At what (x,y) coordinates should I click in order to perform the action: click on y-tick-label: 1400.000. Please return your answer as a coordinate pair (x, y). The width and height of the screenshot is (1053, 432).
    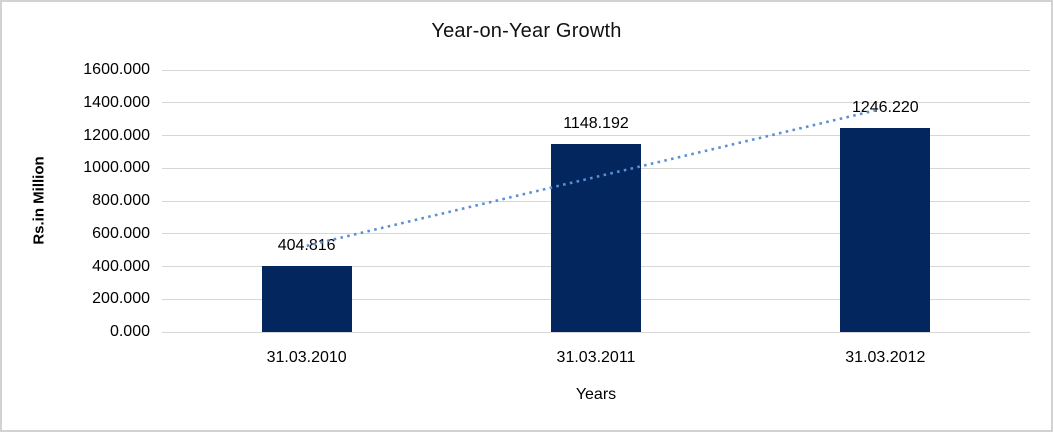
    Looking at the image, I should click on (116, 102).